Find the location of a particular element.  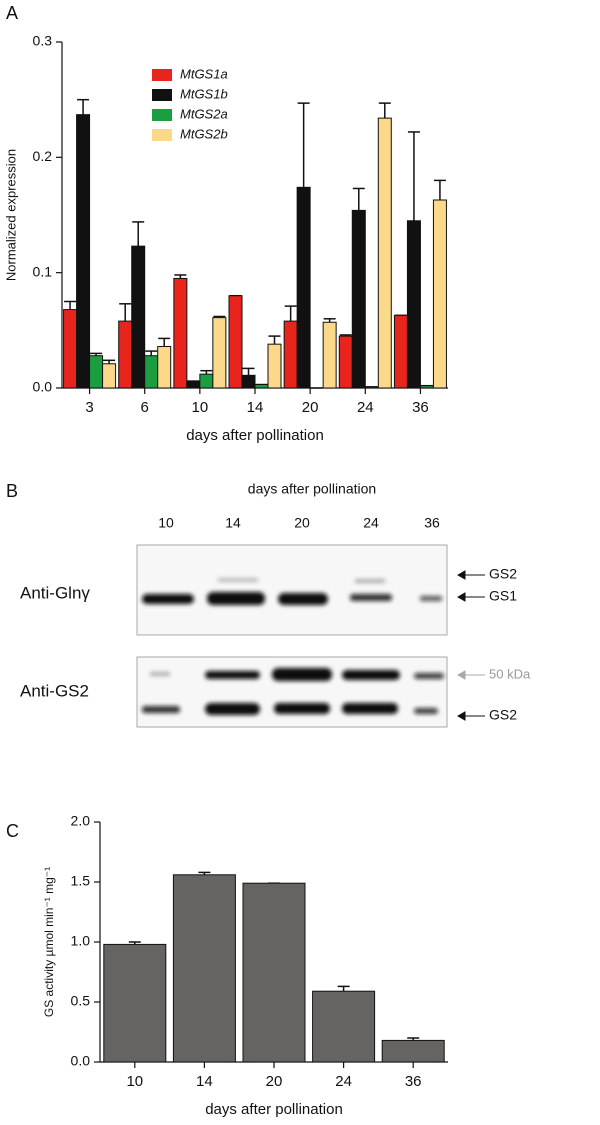

blot-bands is located at coordinates (293, 646).